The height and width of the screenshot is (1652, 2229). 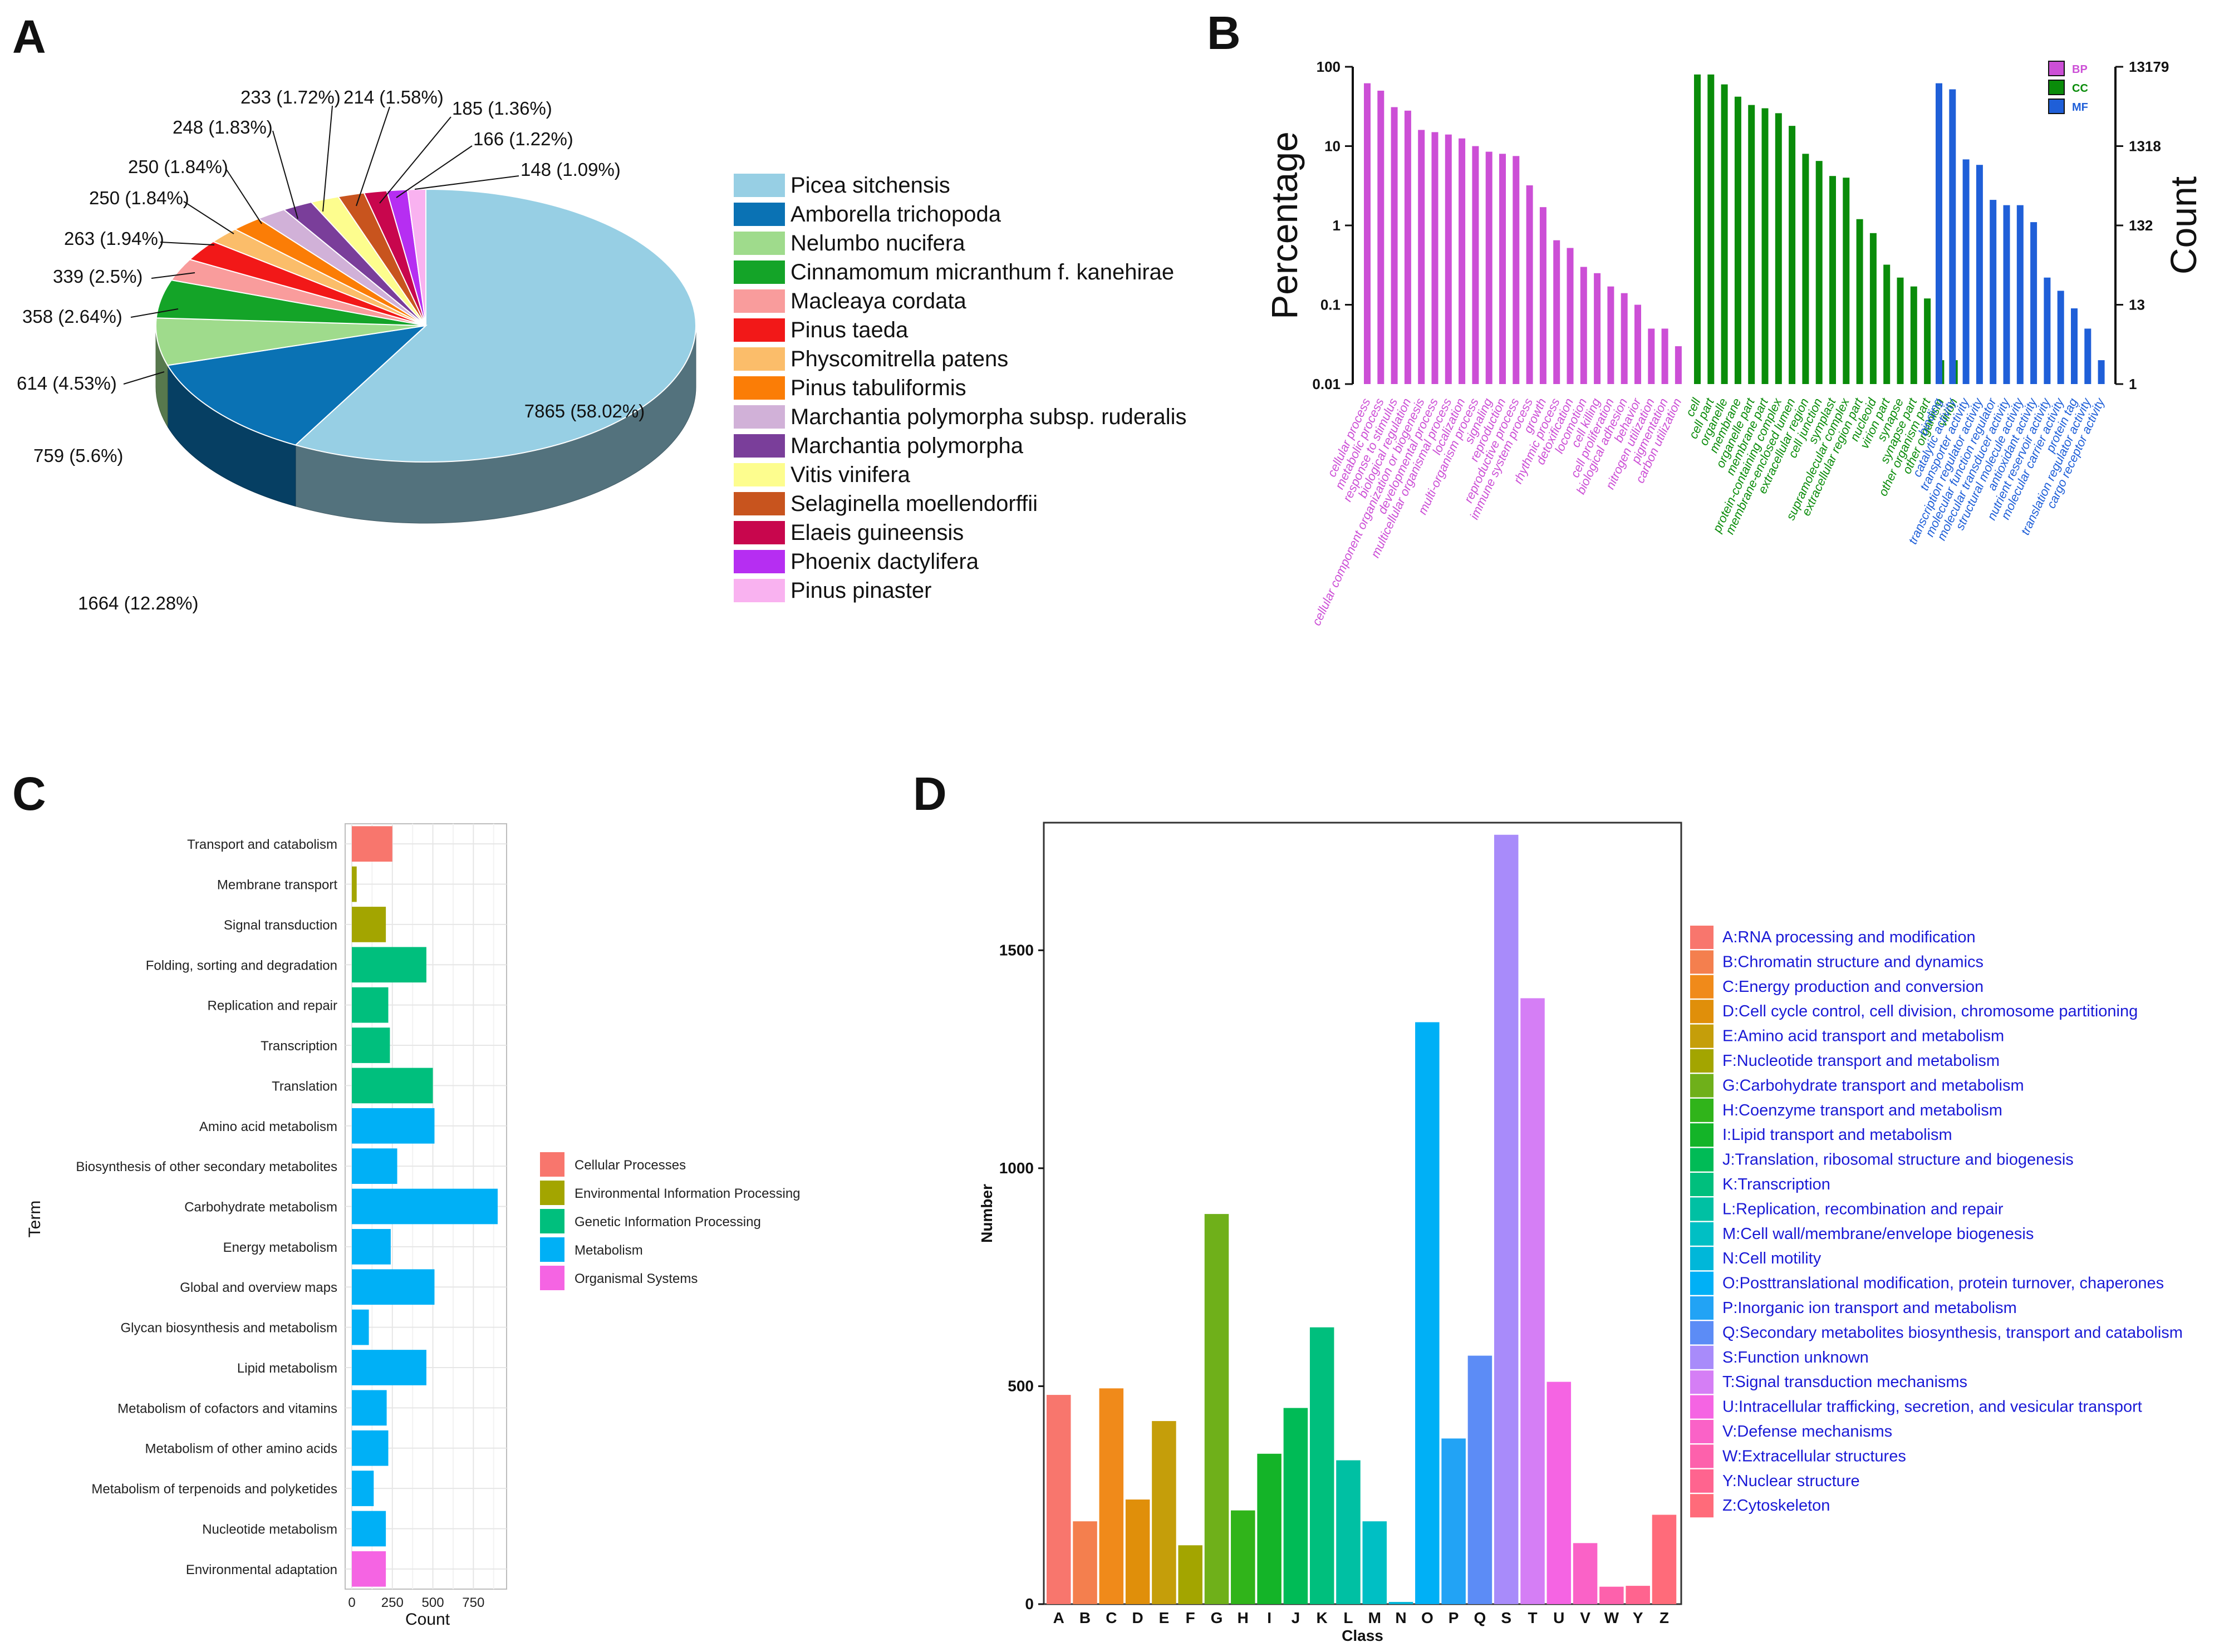 What do you see at coordinates (2145, 147) in the screenshot?
I see `y2-tick-label: 1318` at bounding box center [2145, 147].